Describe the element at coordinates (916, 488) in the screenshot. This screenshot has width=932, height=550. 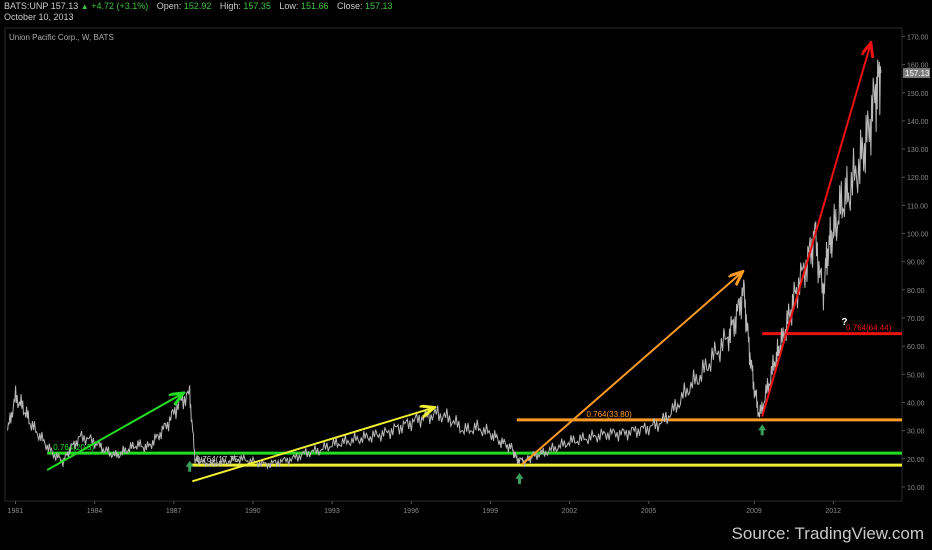
I see `y-tick-label: 10.00` at that location.